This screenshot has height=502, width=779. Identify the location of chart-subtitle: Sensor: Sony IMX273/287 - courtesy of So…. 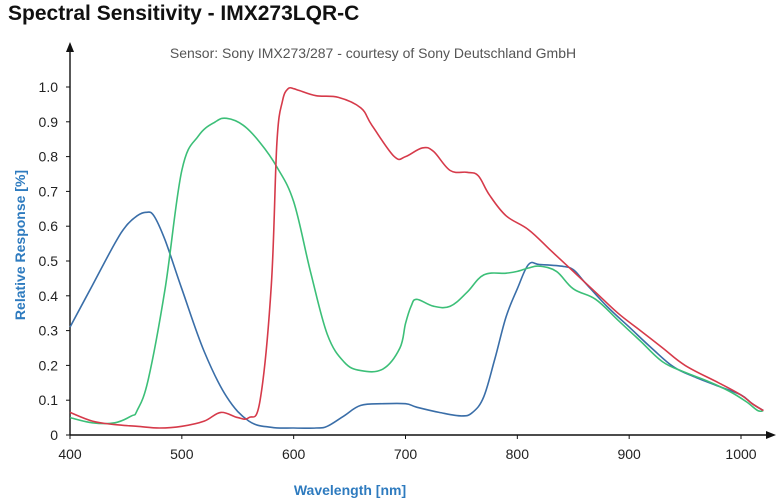
(373, 53).